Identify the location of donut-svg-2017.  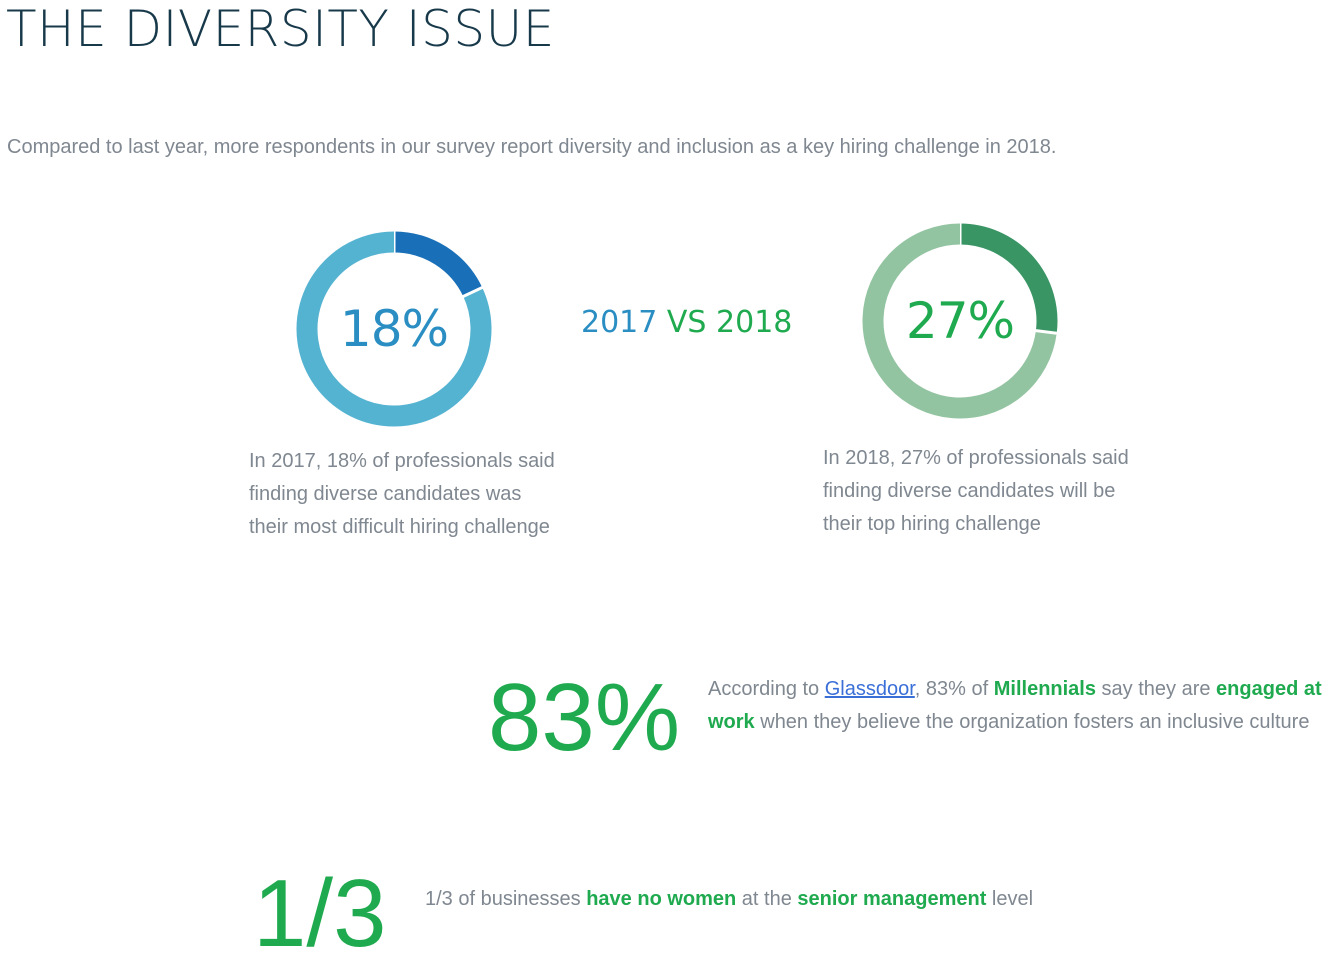
(394, 328).